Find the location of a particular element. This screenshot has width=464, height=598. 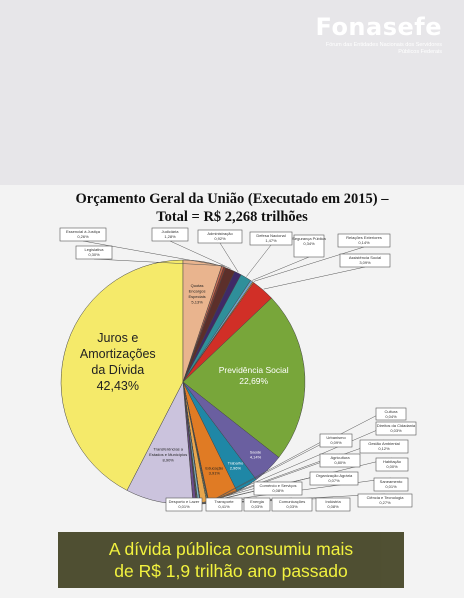

callout-label-assistencia-social: Assistência Social 3,09% is located at coordinates (365, 260).